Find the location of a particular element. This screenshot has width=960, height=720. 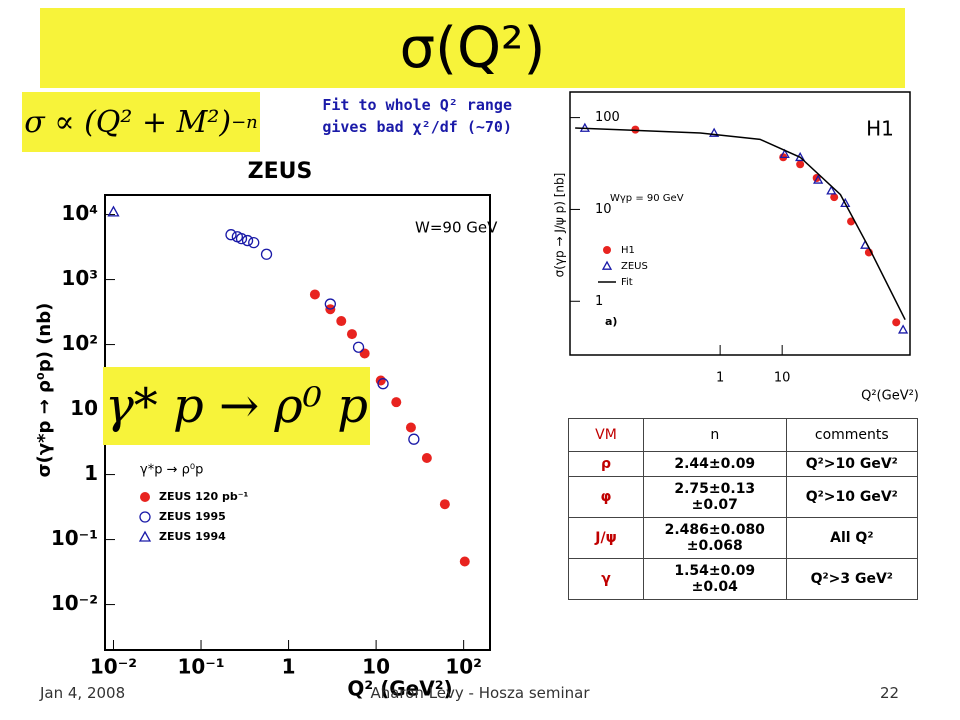

legend-label: Fit is located at coordinates (627, 282).